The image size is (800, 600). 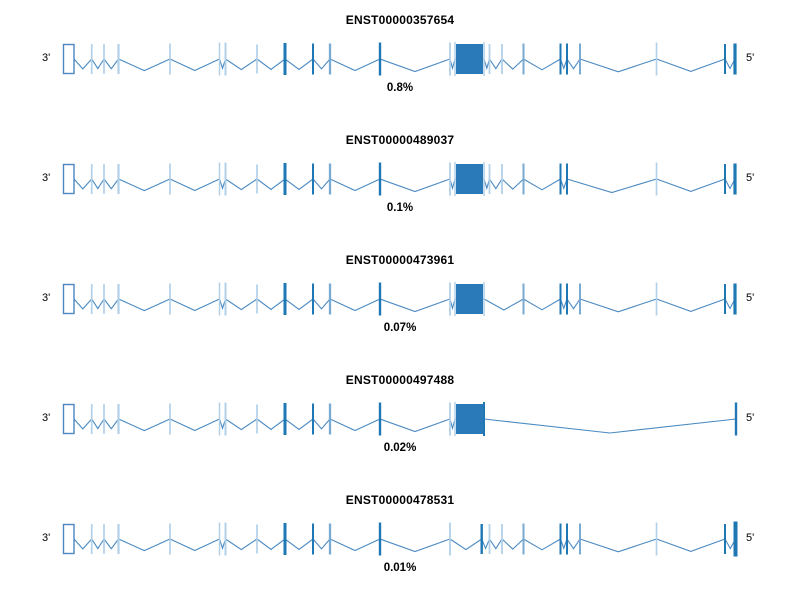 What do you see at coordinates (400, 20) in the screenshot?
I see `transcript-id: ENST00000357654` at bounding box center [400, 20].